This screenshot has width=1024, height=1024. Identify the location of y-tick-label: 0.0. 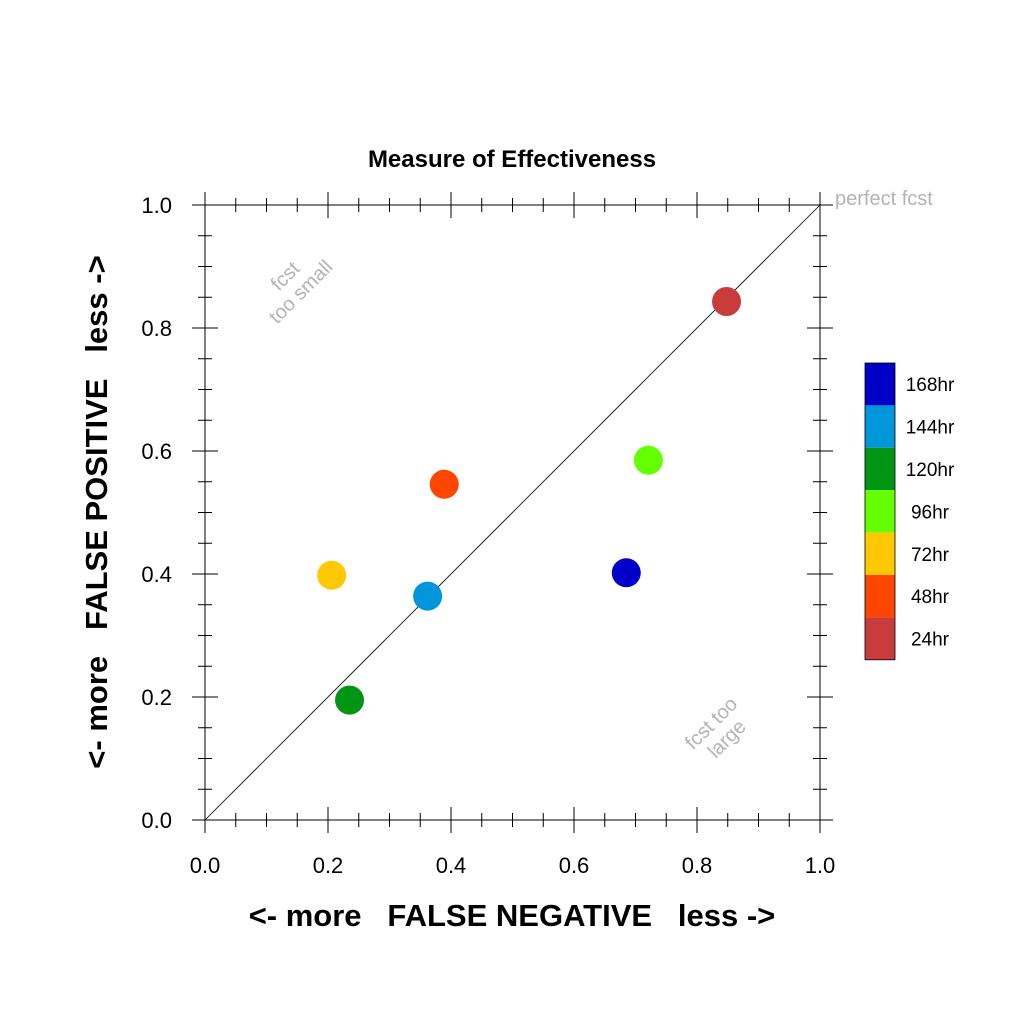
(156, 820).